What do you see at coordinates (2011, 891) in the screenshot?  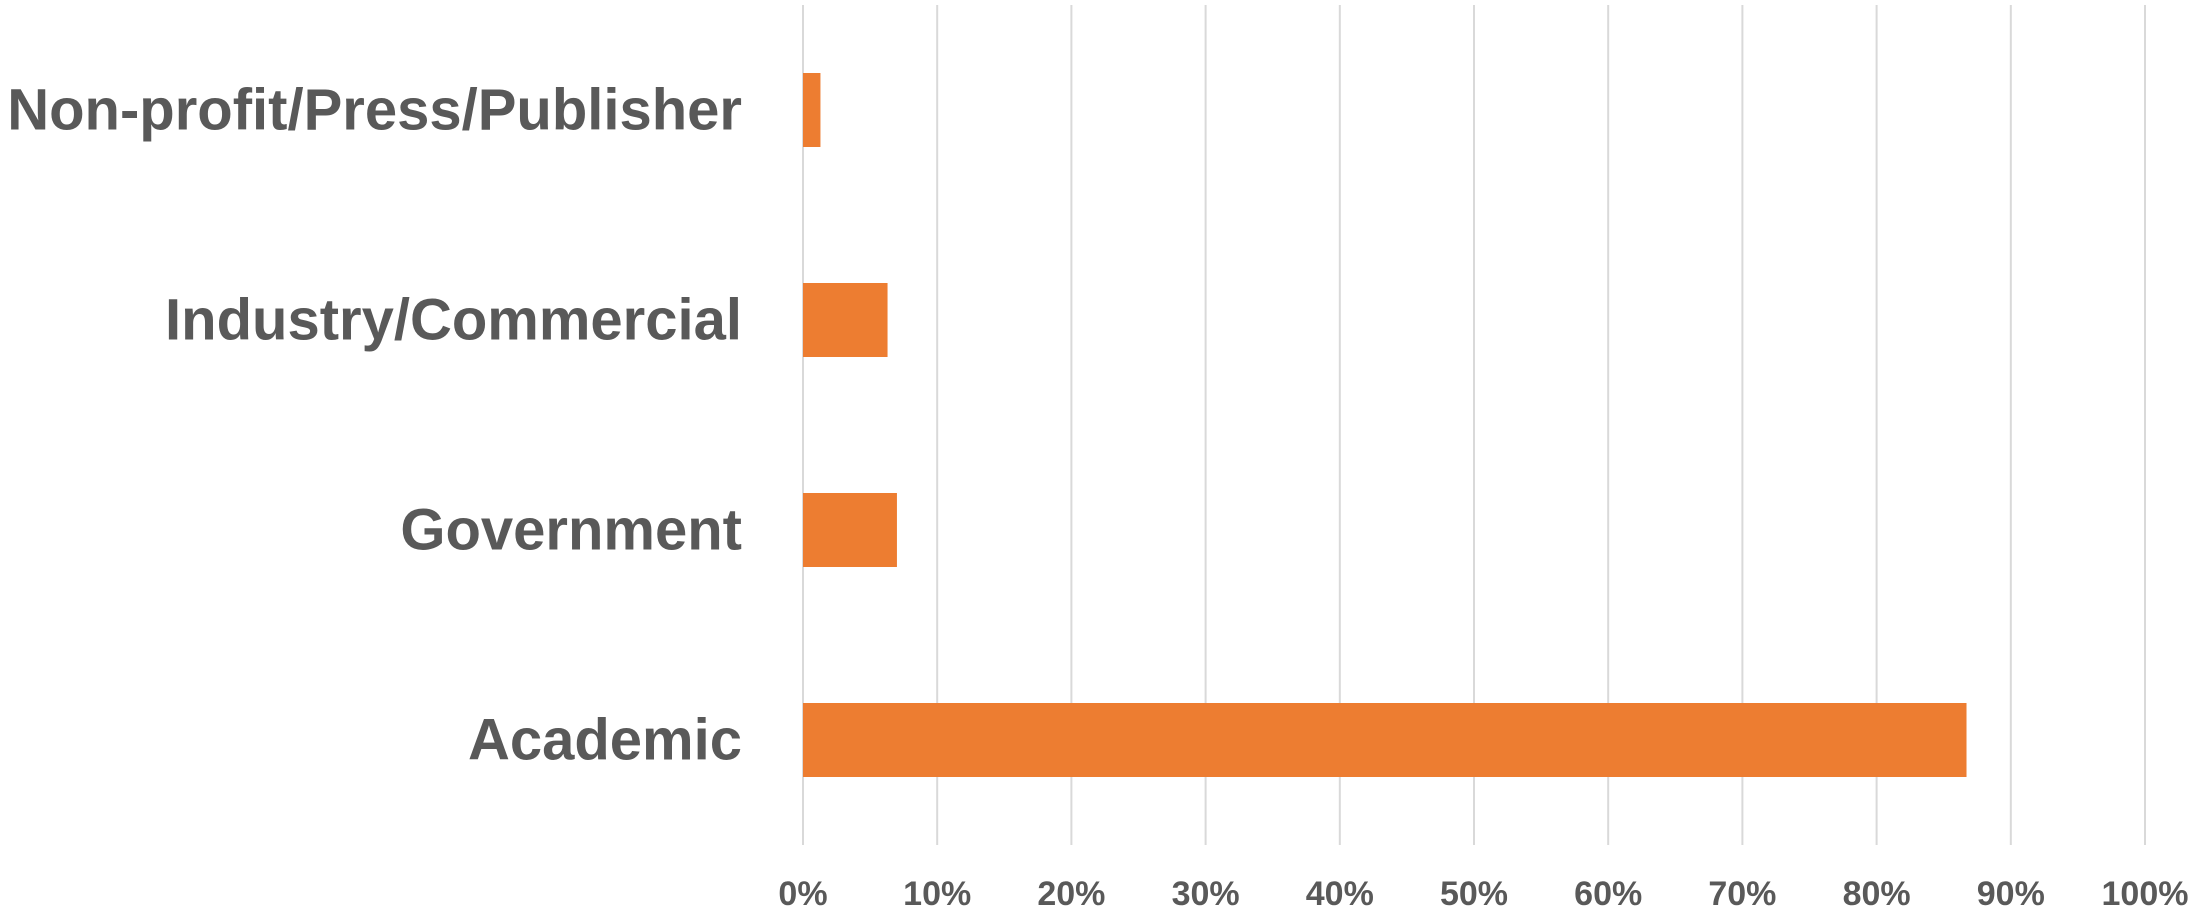 I see `x-tick-label: 90%` at bounding box center [2011, 891].